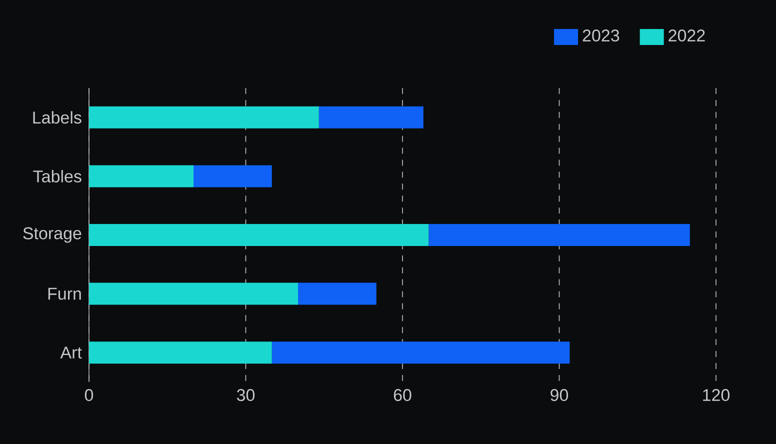 Image resolution: width=776 pixels, height=444 pixels. I want to click on x-tick-label: 0, so click(89, 395).